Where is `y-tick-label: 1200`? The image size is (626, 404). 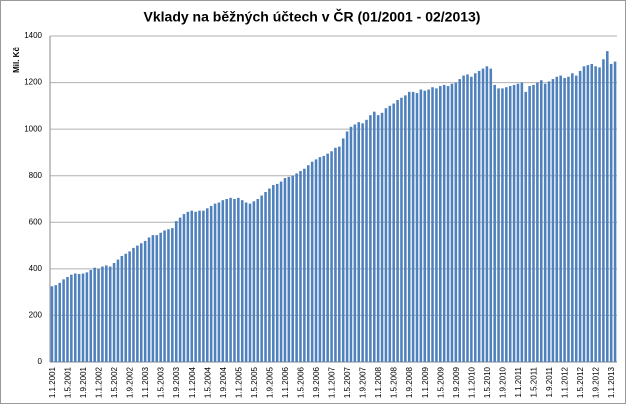 y-tick-label: 1200 is located at coordinates (33, 82).